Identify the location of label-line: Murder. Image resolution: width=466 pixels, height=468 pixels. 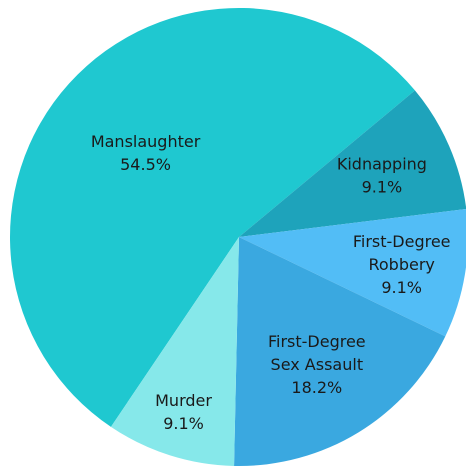
(183, 400).